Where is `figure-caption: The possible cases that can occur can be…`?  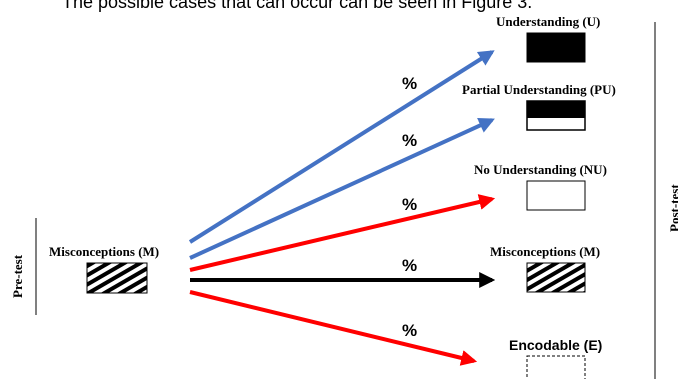 figure-caption: The possible cases that can occur can be… is located at coordinates (297, 6).